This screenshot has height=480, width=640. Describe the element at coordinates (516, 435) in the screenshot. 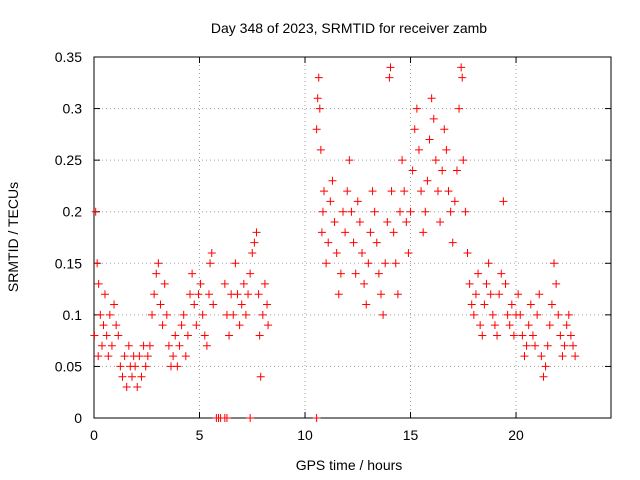

I see `x-tick-label: 20` at that location.